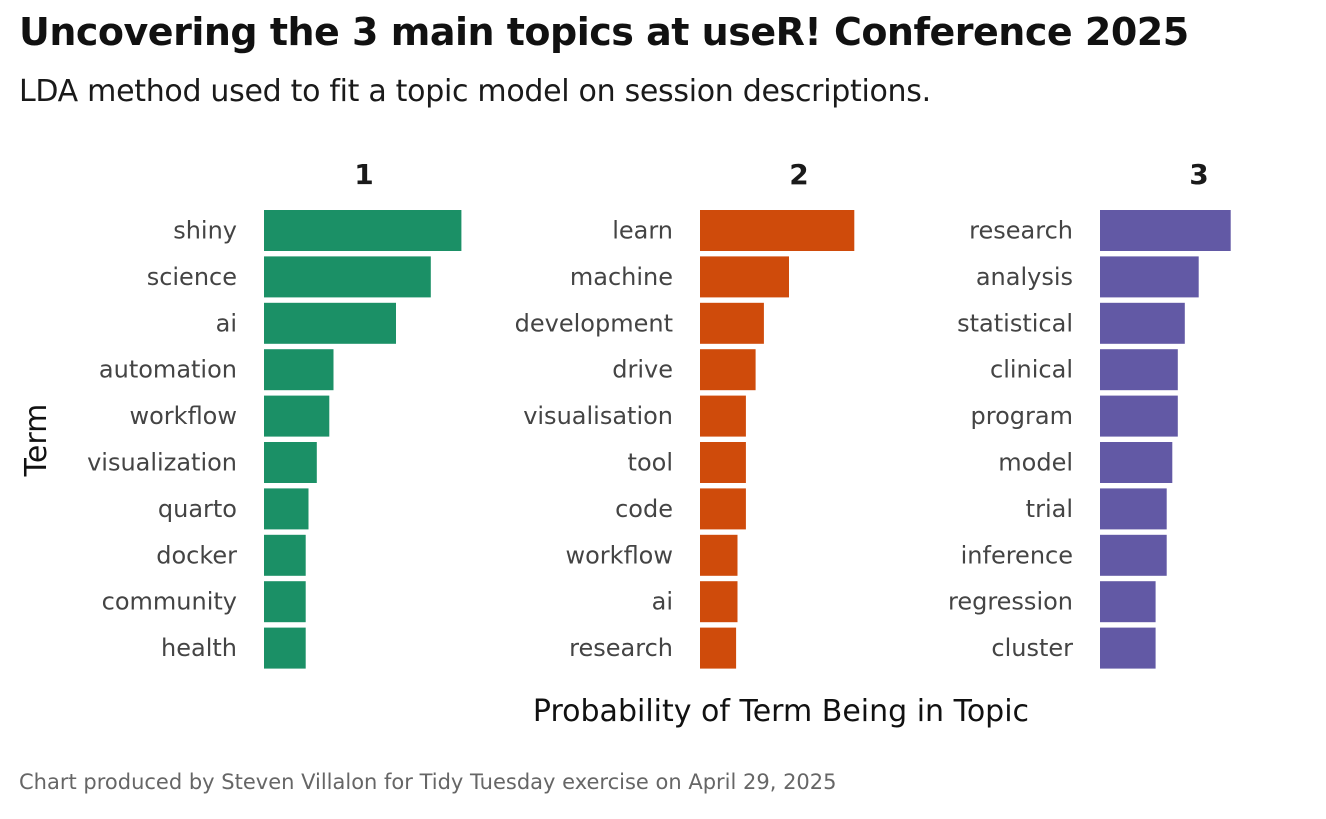 Image resolution: width=1326 pixels, height=819 pixels. Describe the element at coordinates (650, 463) in the screenshot. I see `term-label: tool` at that location.